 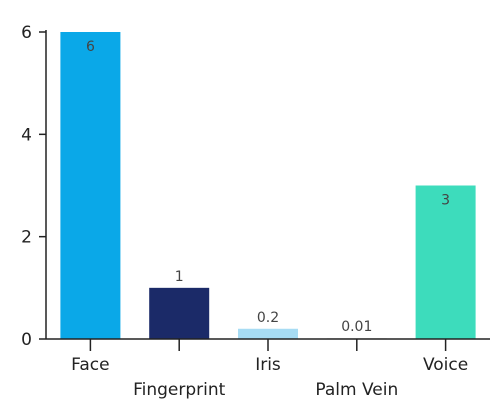 I want to click on x-tick-label: Iris, so click(x=268, y=365).